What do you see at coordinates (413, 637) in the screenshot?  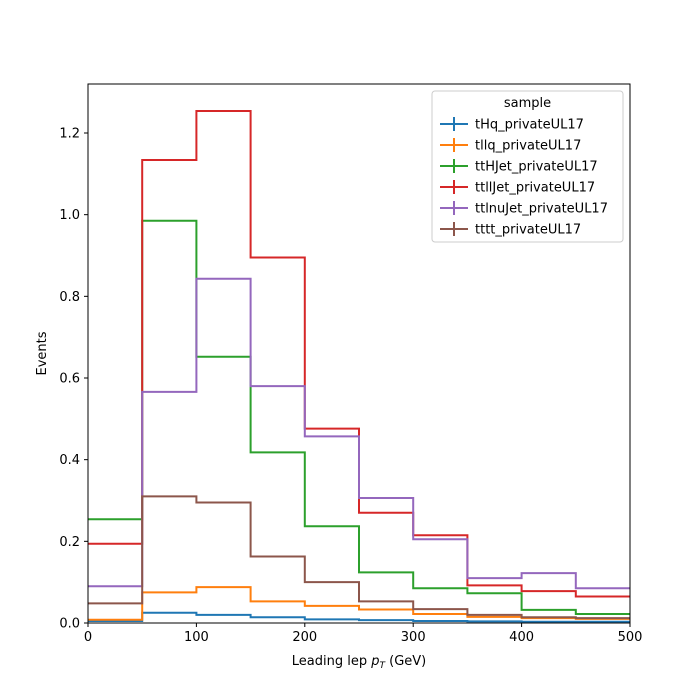 I see `x-tick-label: 300` at bounding box center [413, 637].